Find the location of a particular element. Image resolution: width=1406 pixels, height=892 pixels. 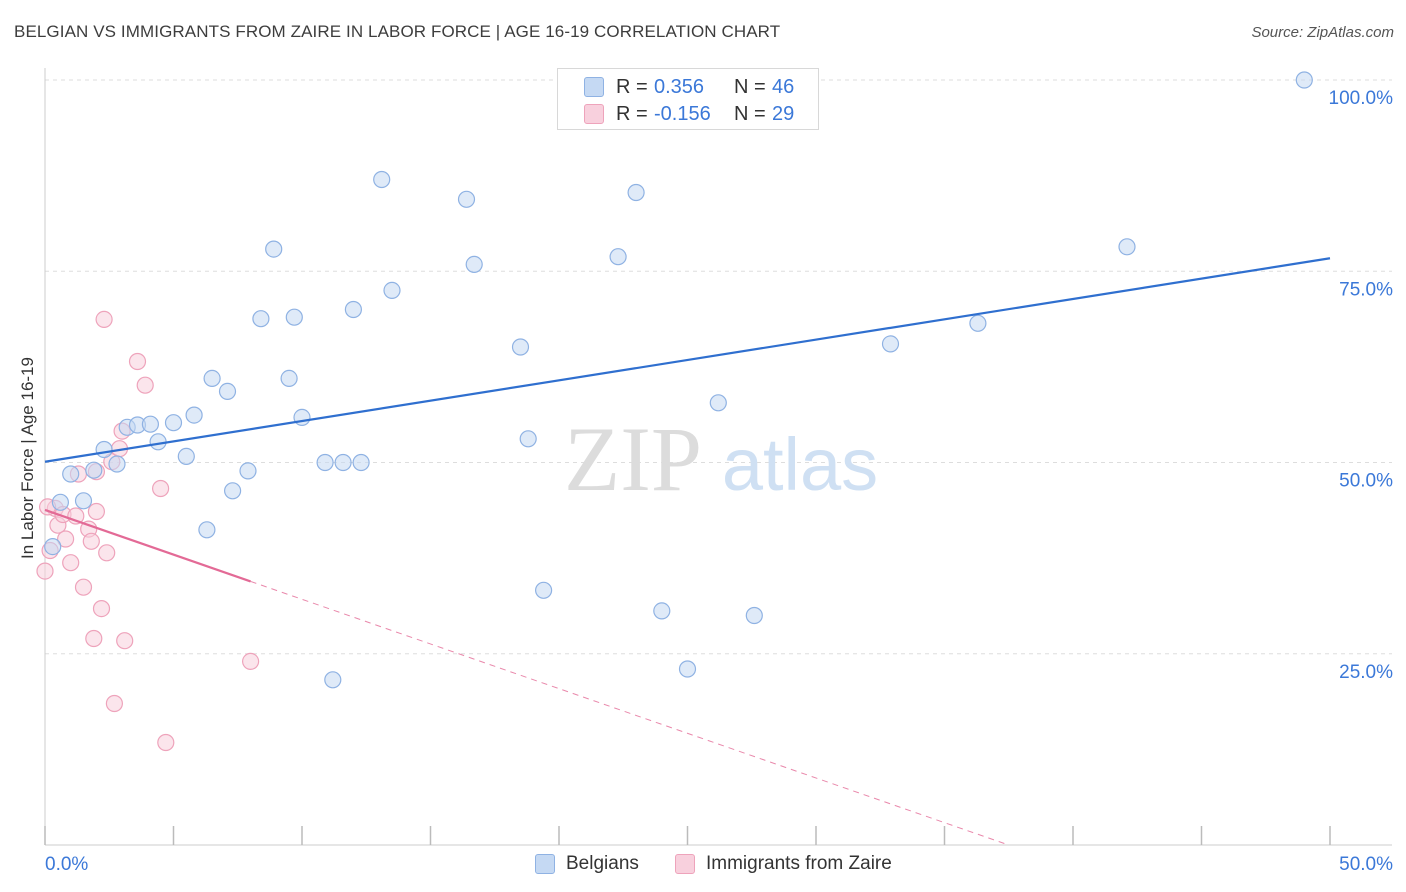

series-zaire-points is located at coordinates (148, 531).